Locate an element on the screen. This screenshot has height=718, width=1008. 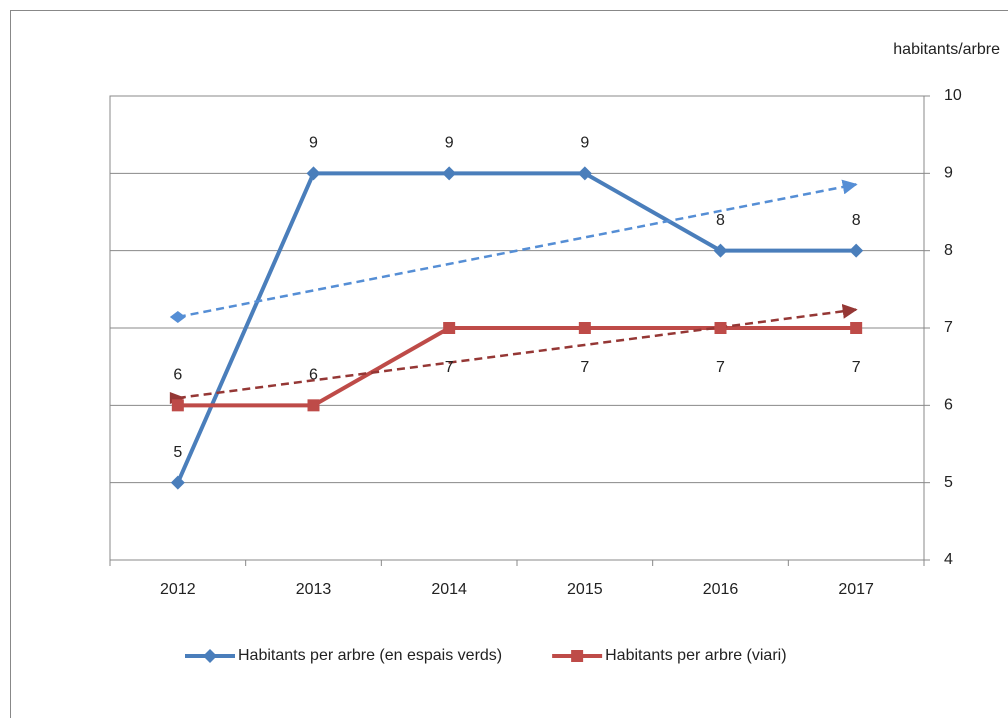
y-tick-label: 4 is located at coordinates (948, 559).